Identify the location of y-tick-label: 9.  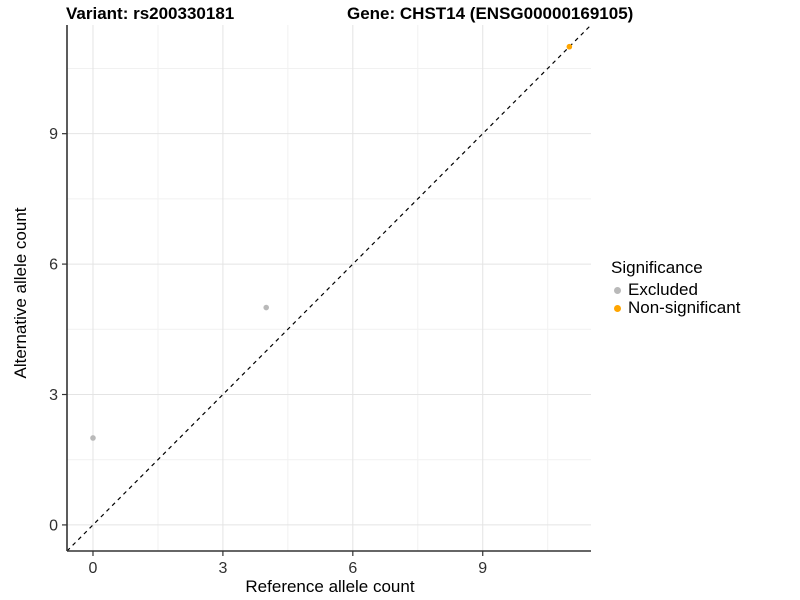
(53, 134).